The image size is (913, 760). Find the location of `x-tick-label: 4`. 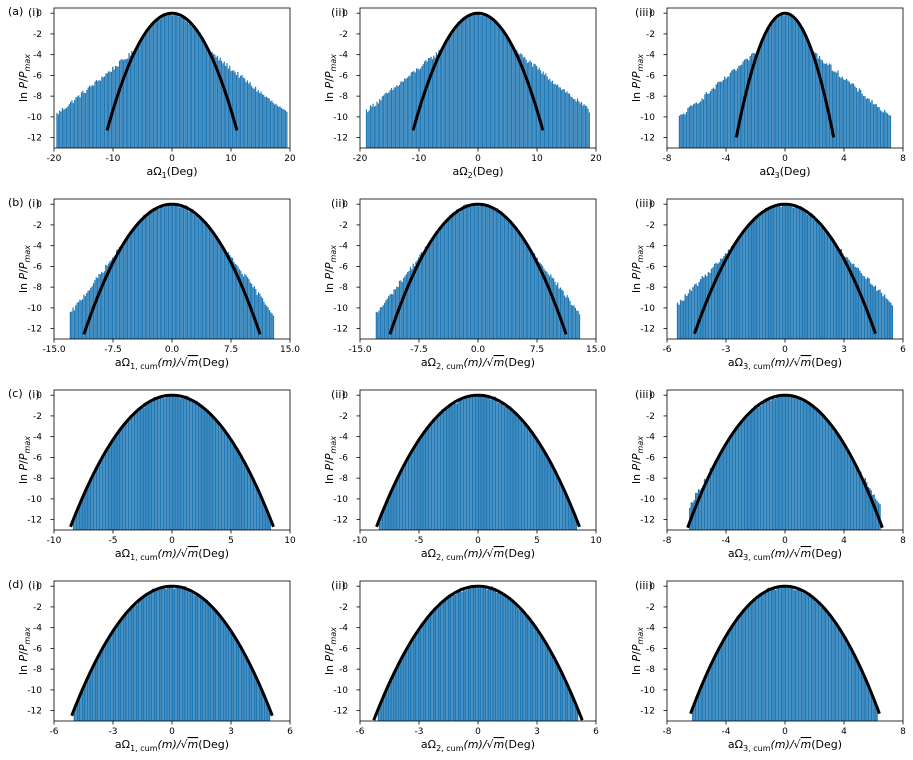

x-tick-label: 4 is located at coordinates (844, 541).